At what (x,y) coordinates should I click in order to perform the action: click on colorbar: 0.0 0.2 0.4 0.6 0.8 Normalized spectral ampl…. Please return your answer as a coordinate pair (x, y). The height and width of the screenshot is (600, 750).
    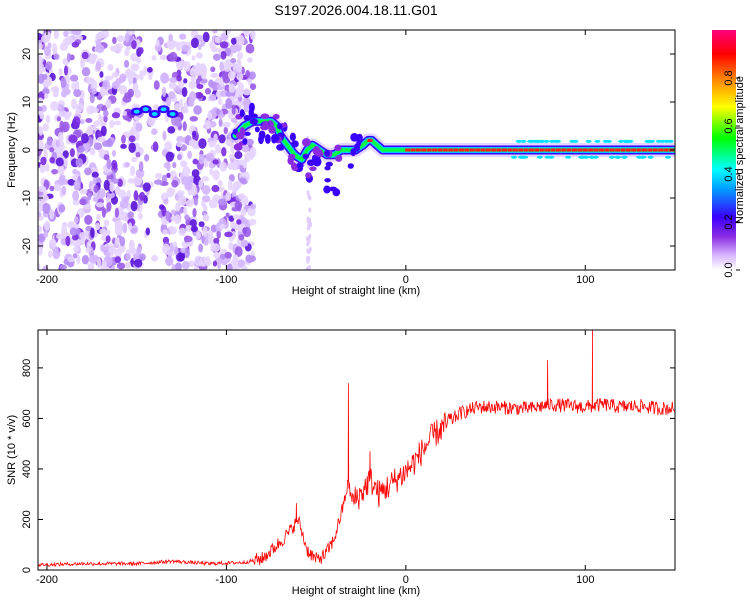
    Looking at the image, I should click on (729, 154).